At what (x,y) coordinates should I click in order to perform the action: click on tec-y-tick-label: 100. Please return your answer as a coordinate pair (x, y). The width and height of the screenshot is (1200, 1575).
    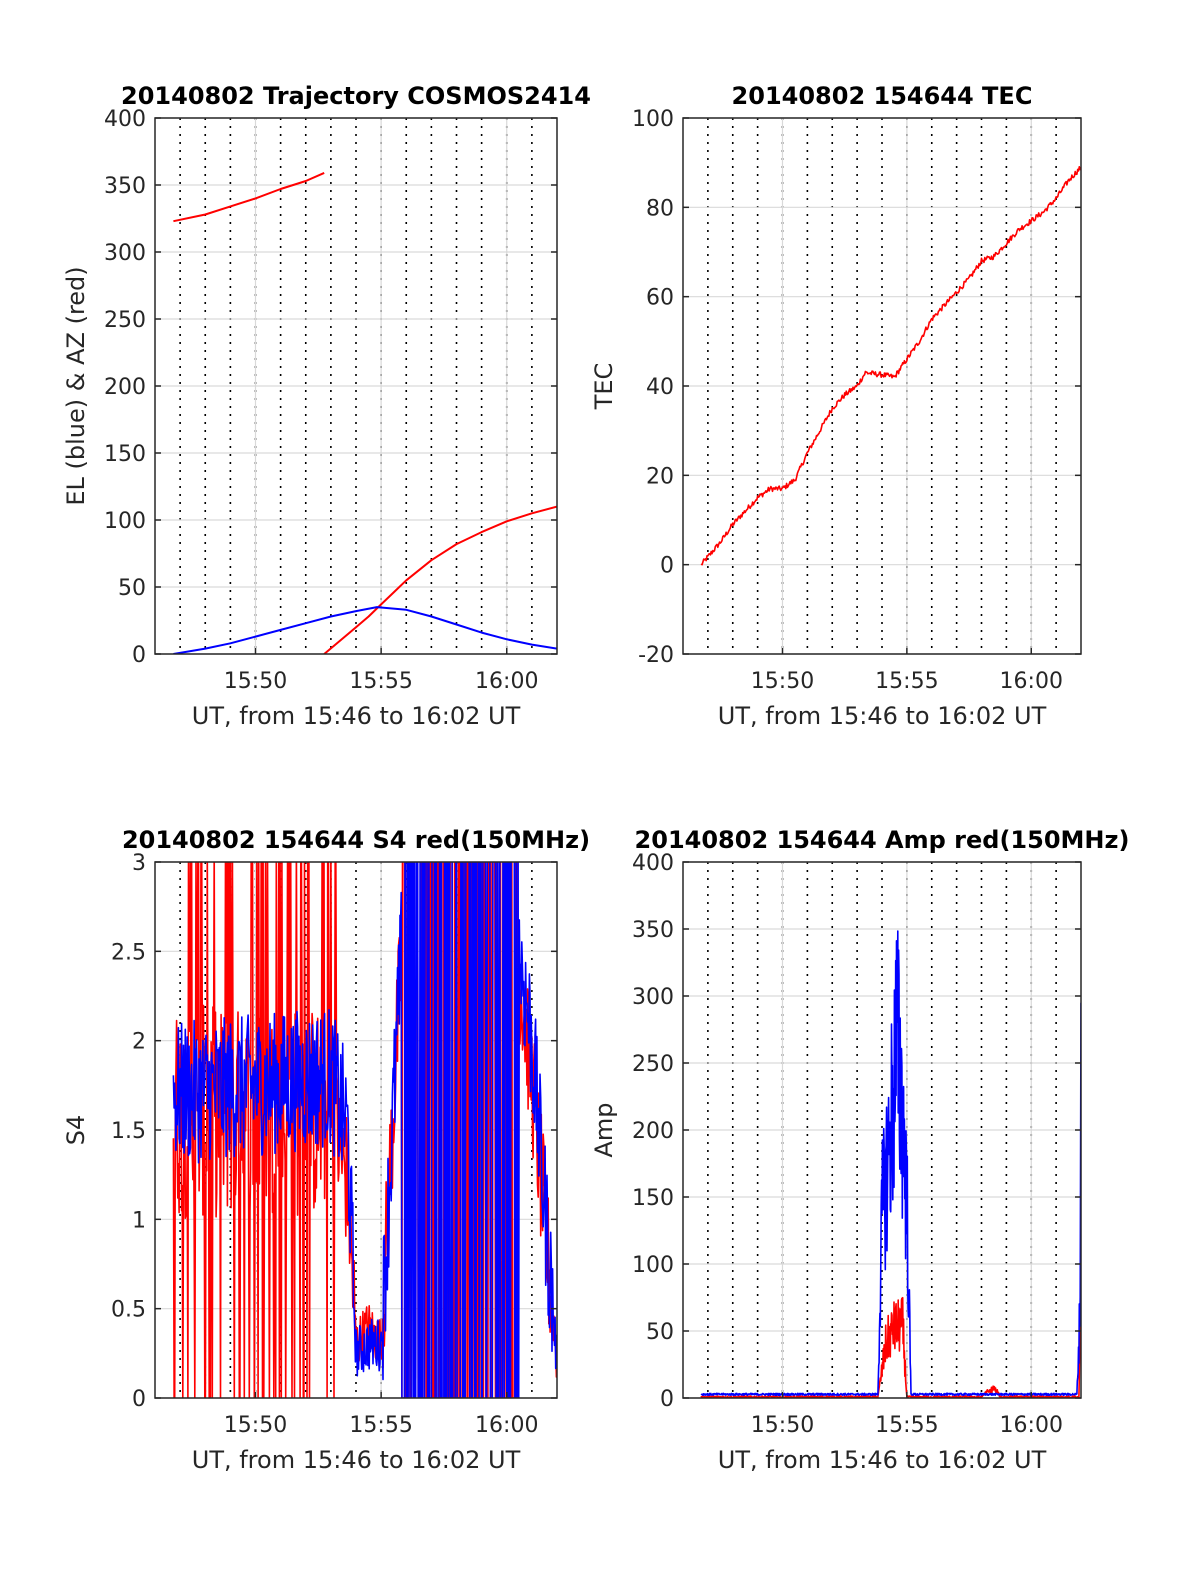
    Looking at the image, I should click on (653, 119).